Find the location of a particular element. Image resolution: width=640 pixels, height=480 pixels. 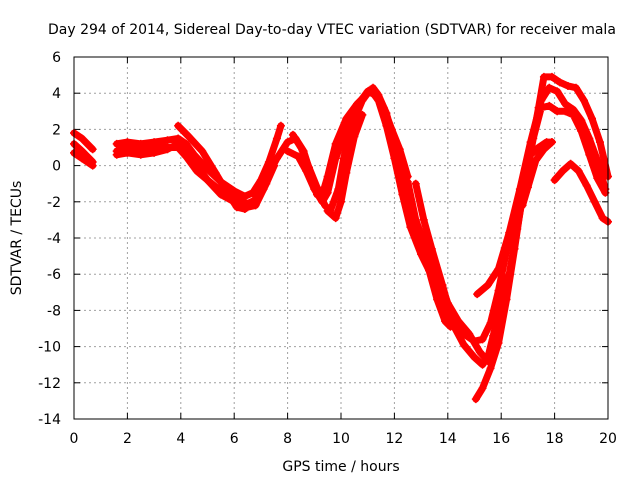

x-tick-label: 0 is located at coordinates (74, 439).